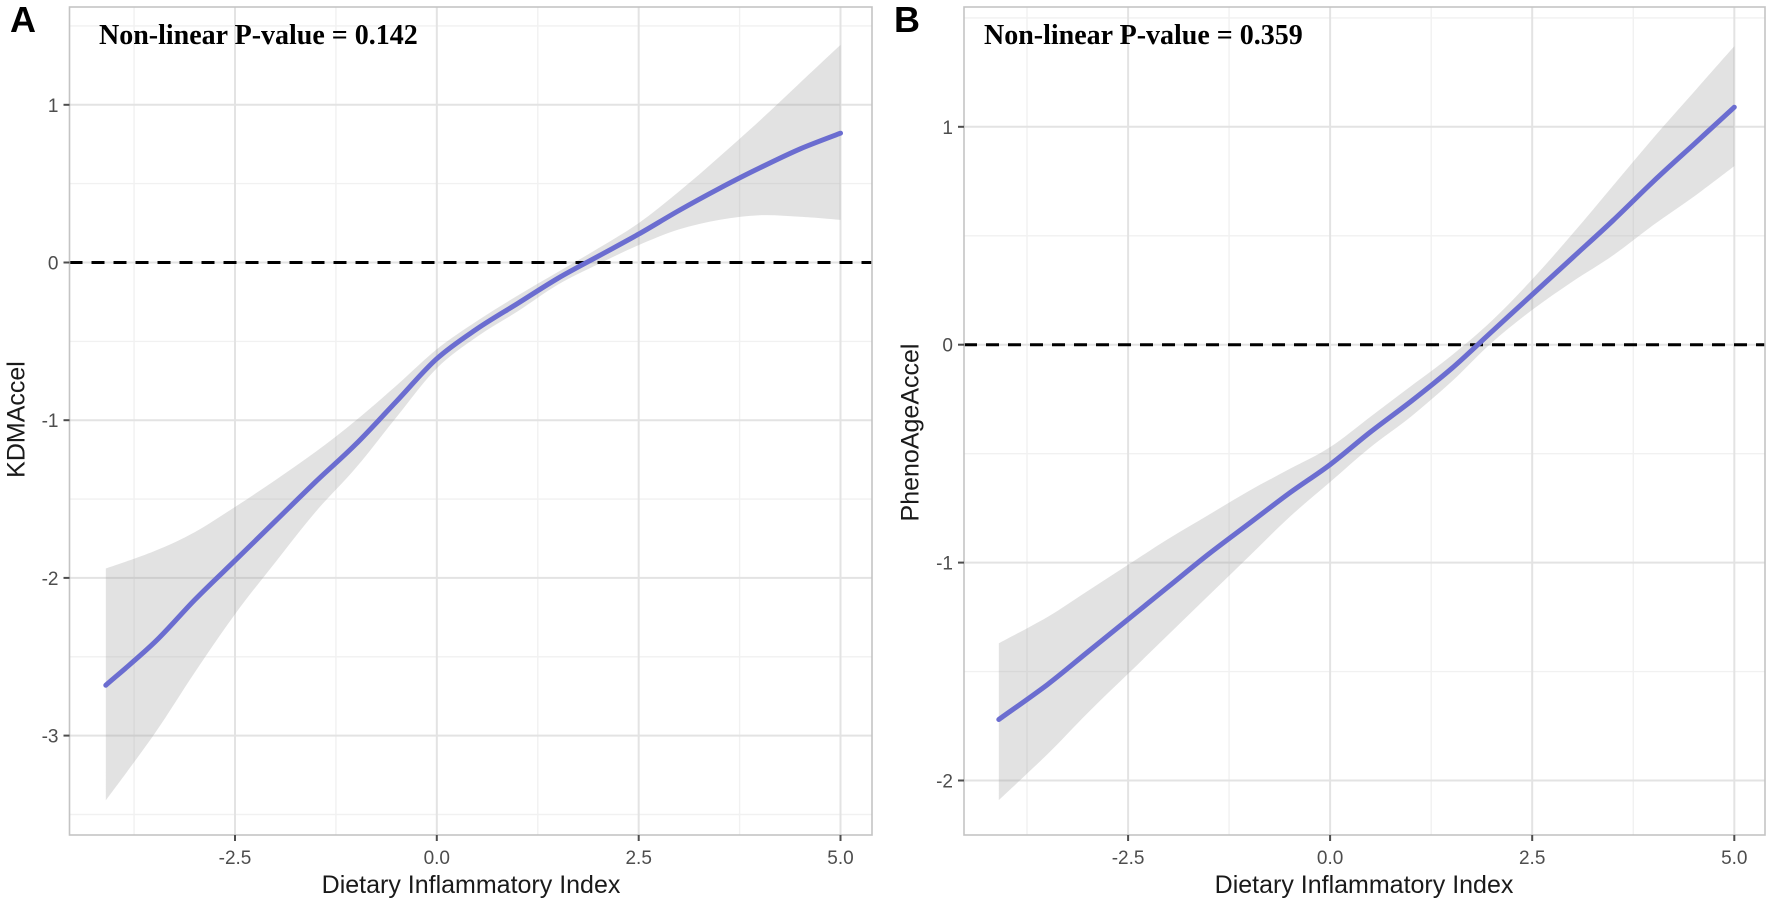 This screenshot has width=1772, height=908. Describe the element at coordinates (471, 885) in the screenshot. I see `panel-a-x-axis-title: Dietary Inflammatory Index` at that location.